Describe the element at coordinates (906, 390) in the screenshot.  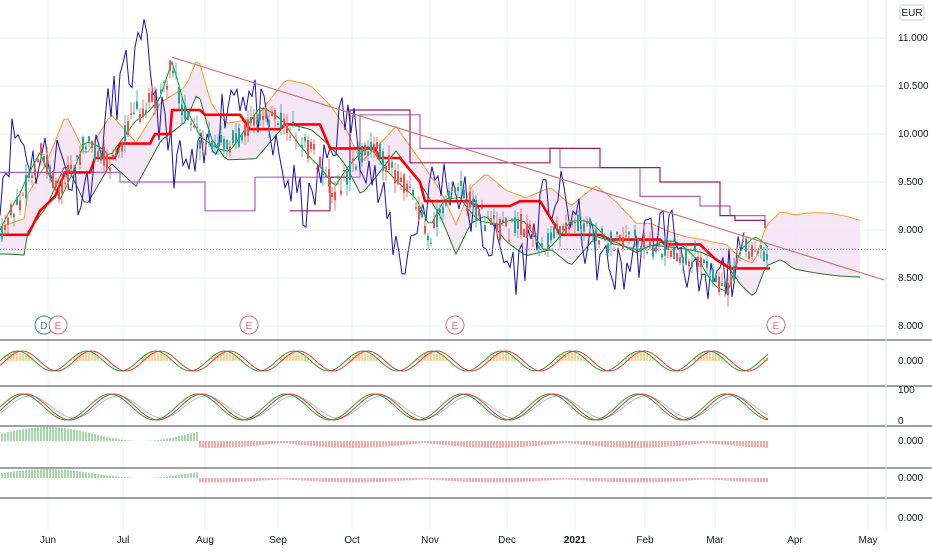
I see `pane-tick-label: 100` at that location.